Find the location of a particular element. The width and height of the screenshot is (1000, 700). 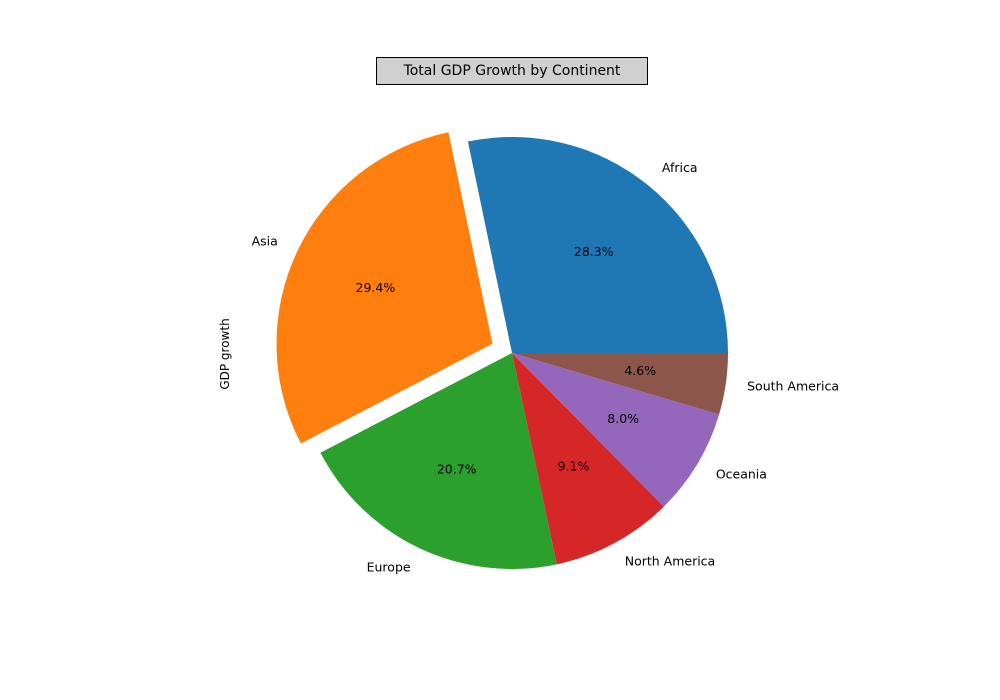

slice-label-north-america: North America is located at coordinates (670, 561).